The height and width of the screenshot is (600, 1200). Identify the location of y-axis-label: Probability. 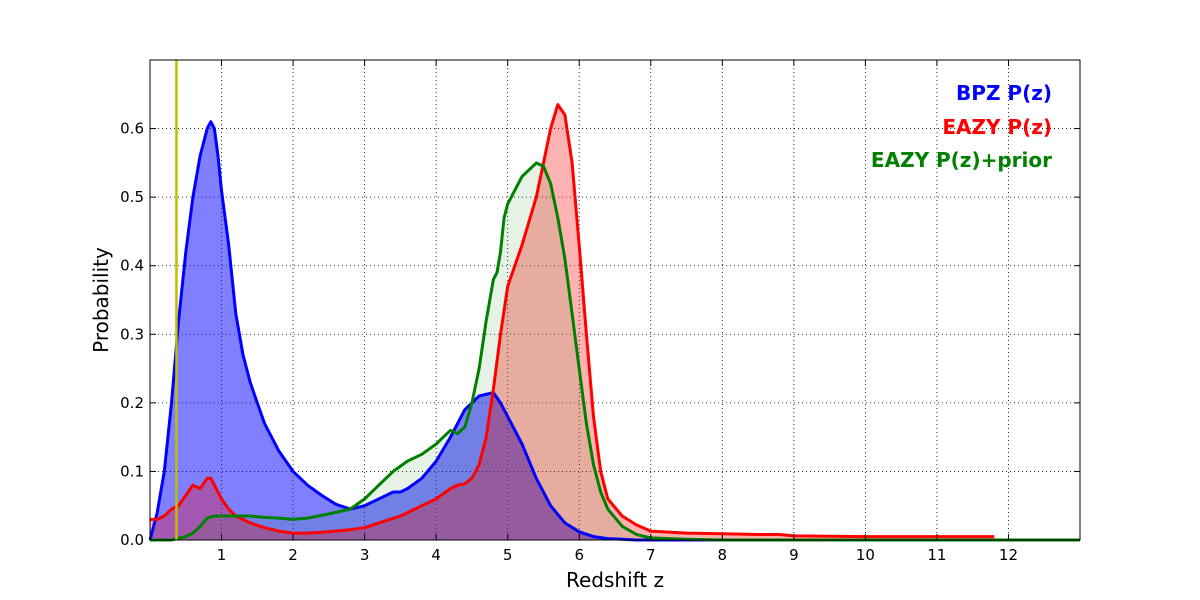
(101, 300).